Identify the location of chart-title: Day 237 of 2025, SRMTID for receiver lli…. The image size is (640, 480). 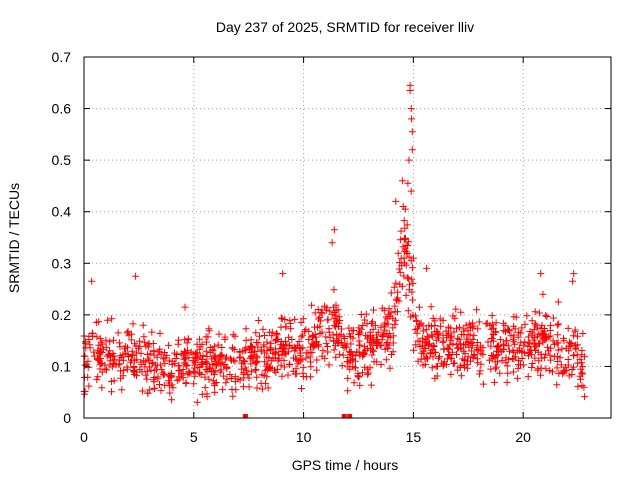
(345, 27).